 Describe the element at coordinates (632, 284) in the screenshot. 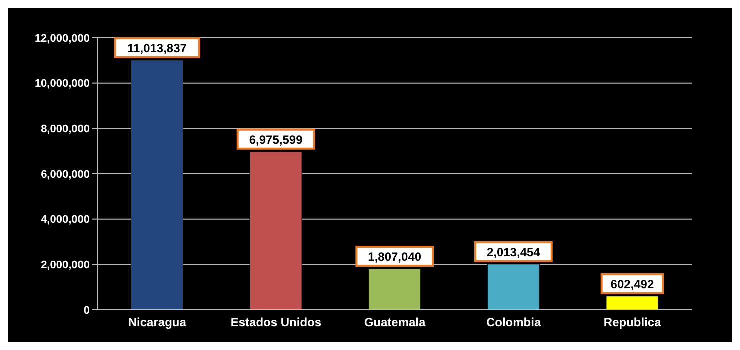

I see `data-label: 602,492` at that location.